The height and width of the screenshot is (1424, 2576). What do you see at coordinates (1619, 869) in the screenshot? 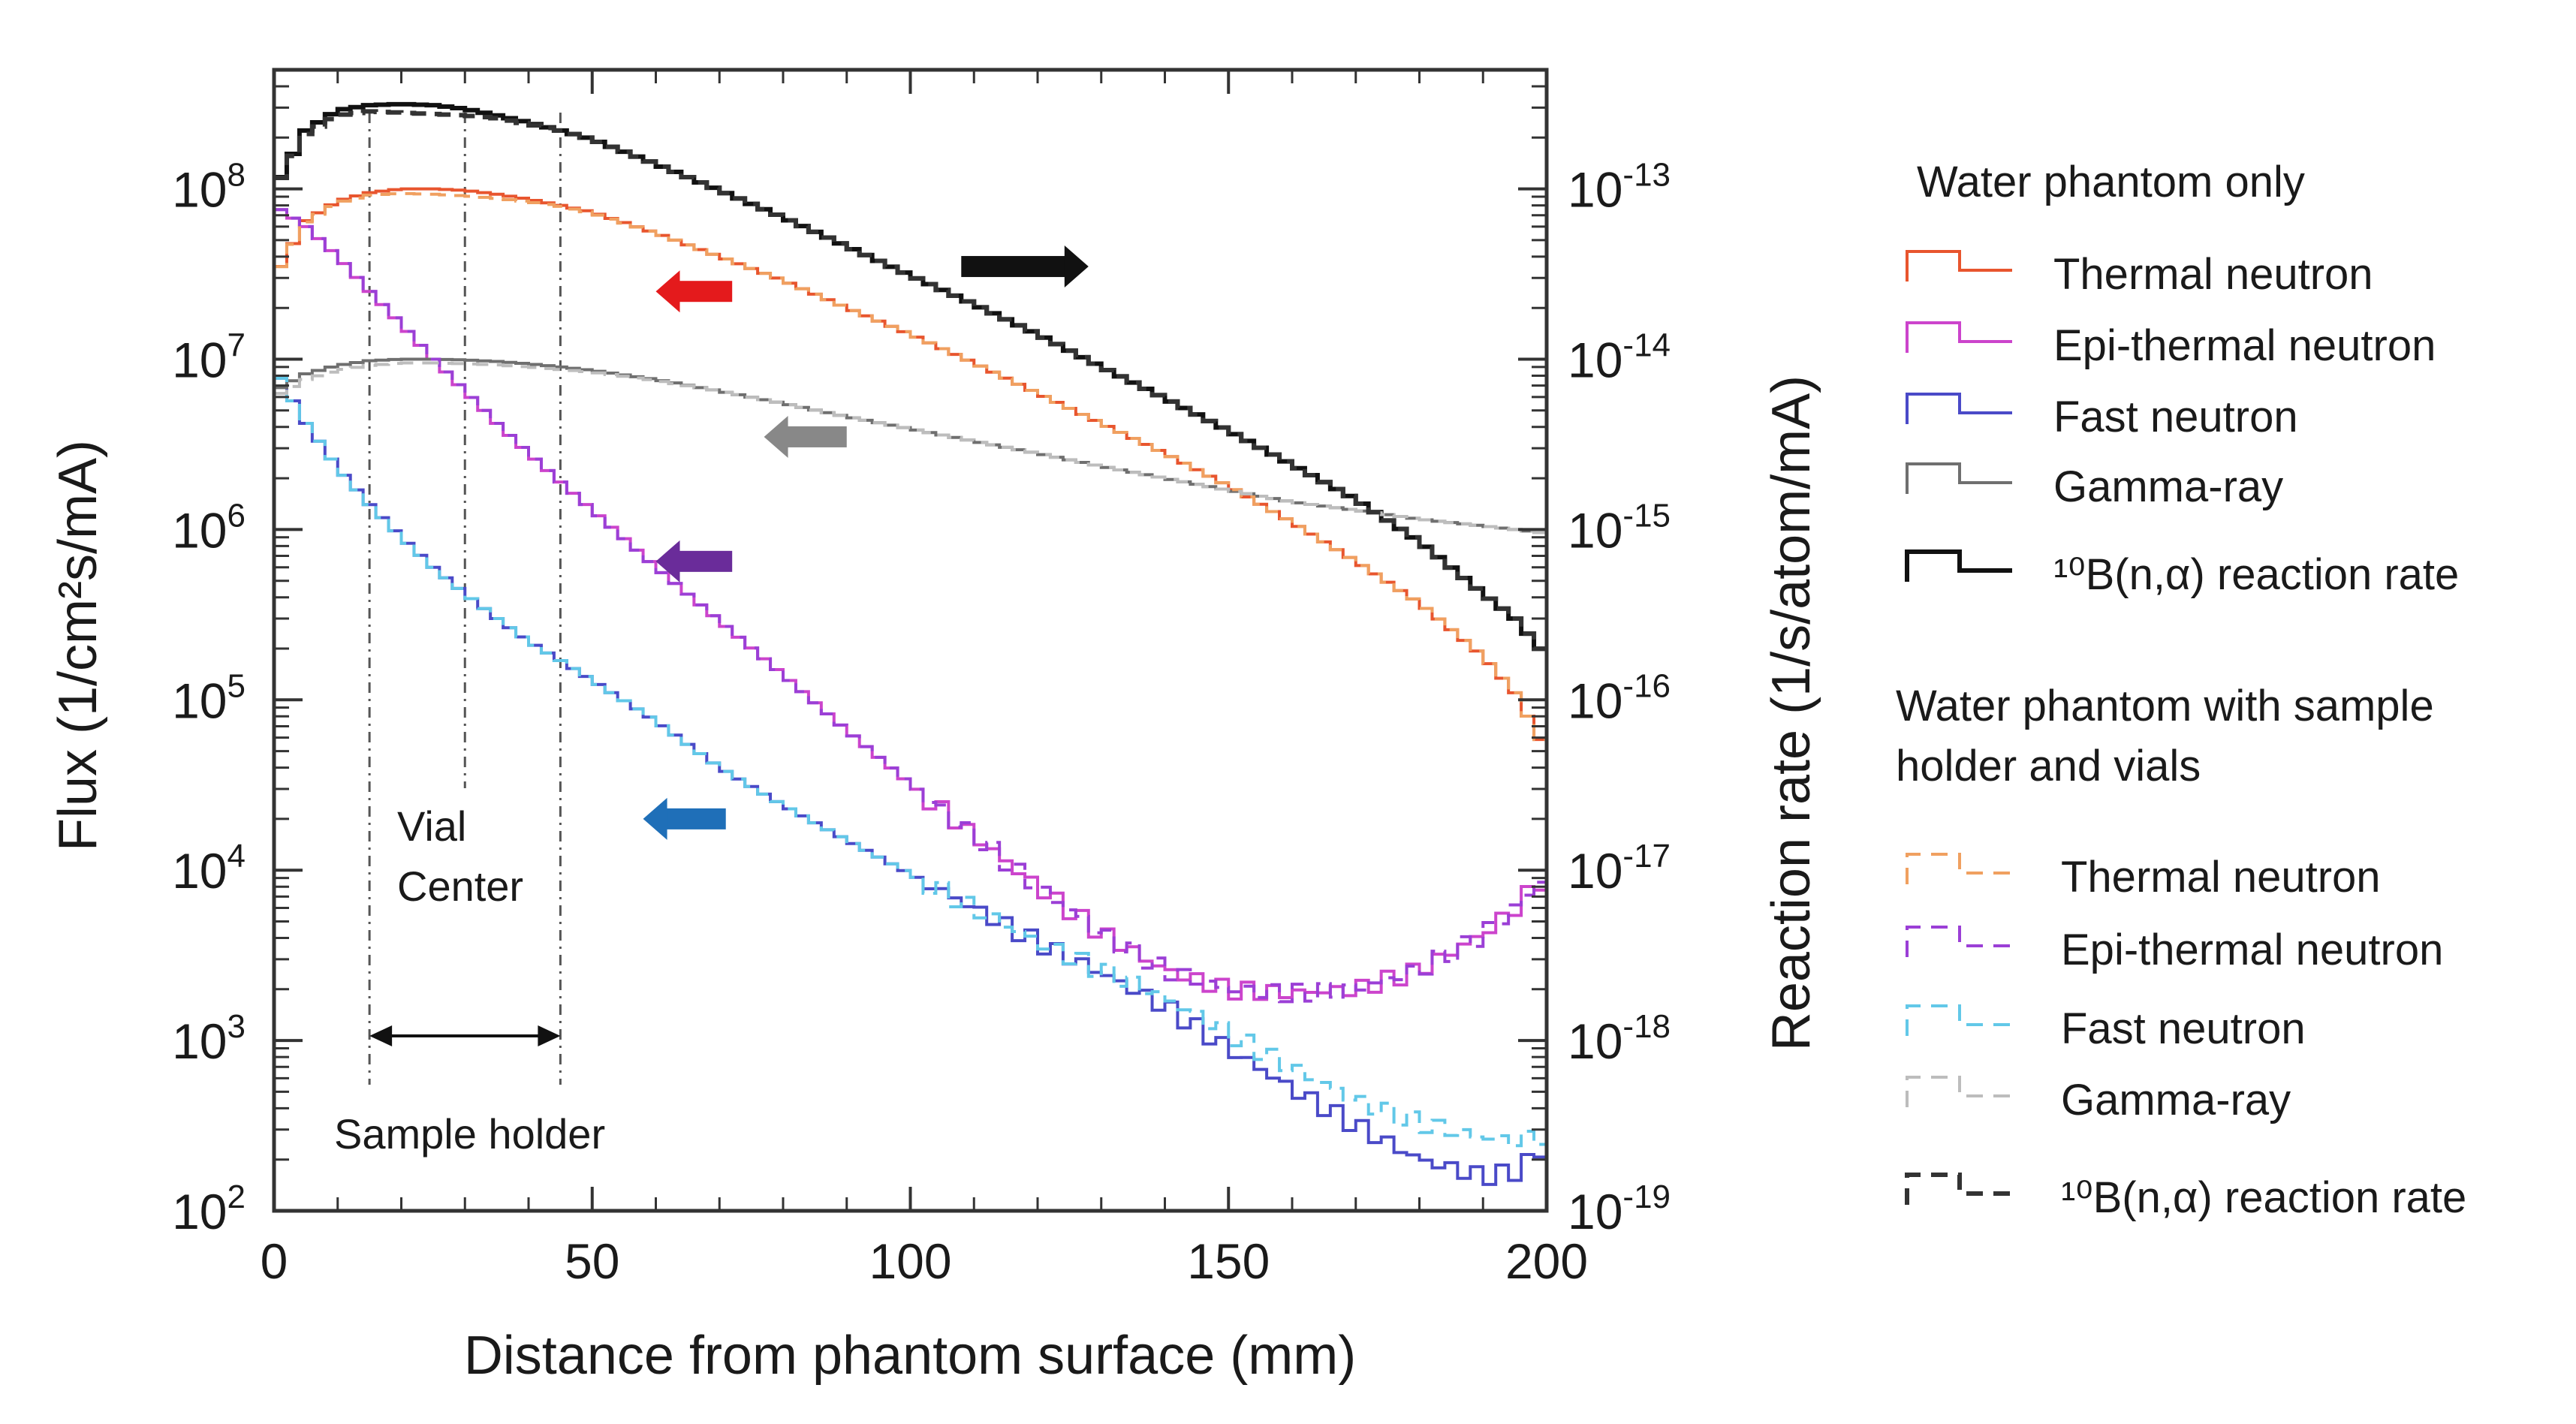
I see `y-right-tick-label: 10-17` at bounding box center [1619, 869].